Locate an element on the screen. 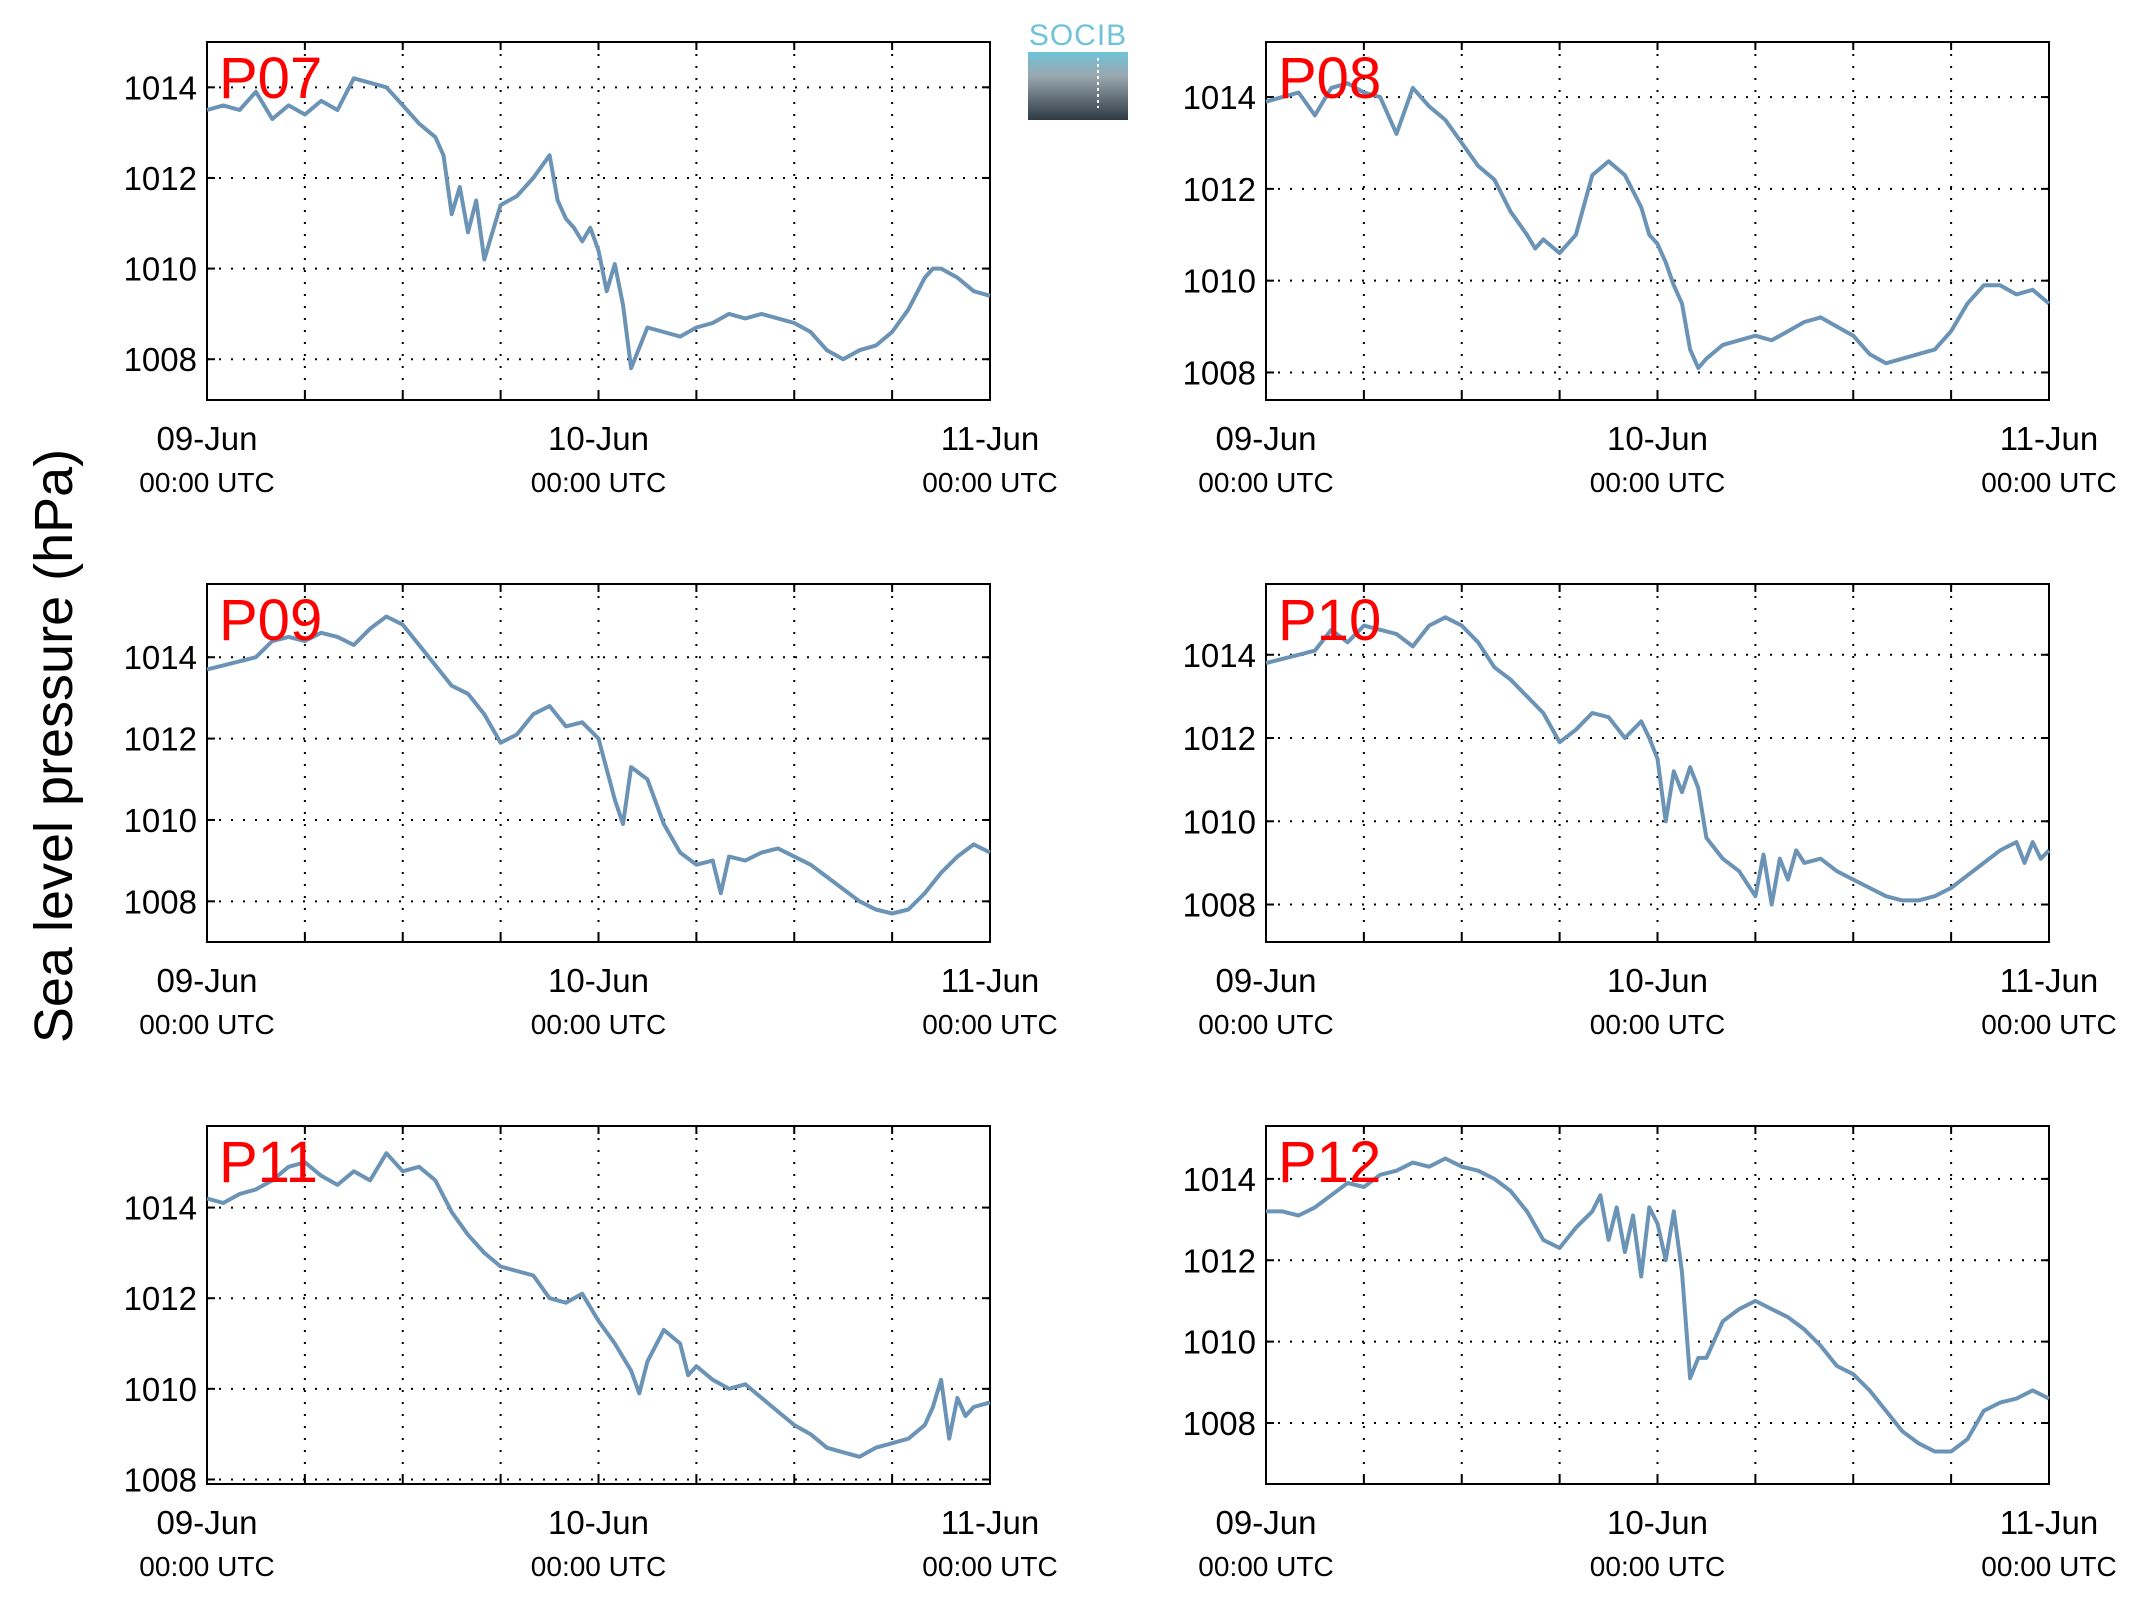 The width and height of the screenshot is (2138, 1608). y-axis-label: Sea level pressure (hPa) is located at coordinates (54, 746).